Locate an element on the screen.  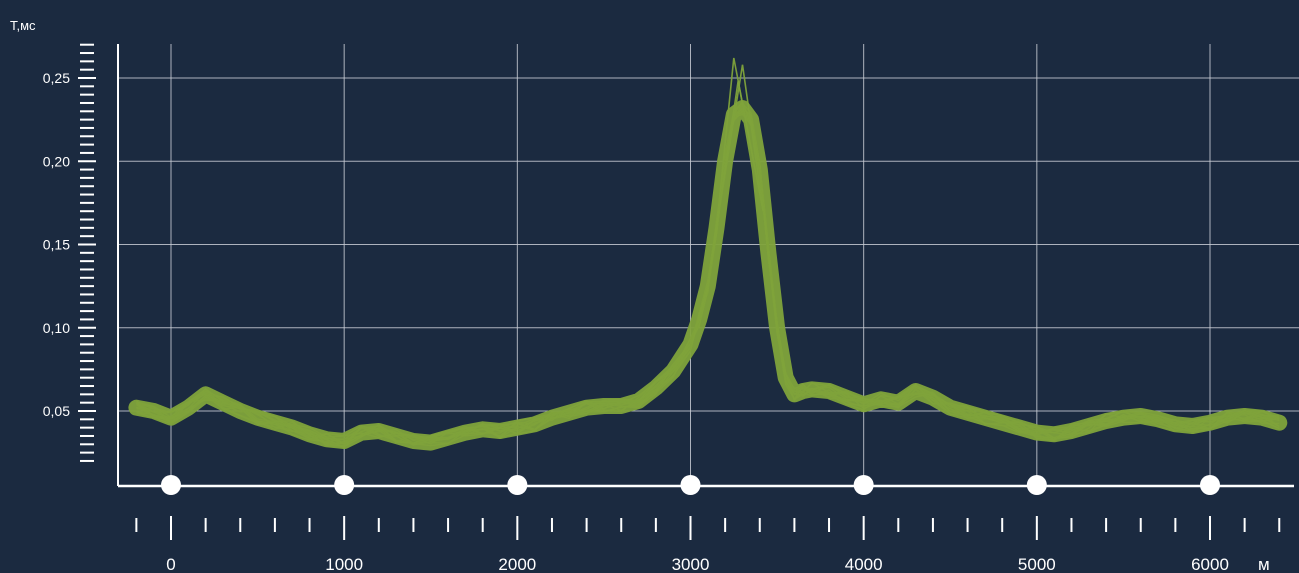
x-tick-label: 3000 is located at coordinates (691, 564).